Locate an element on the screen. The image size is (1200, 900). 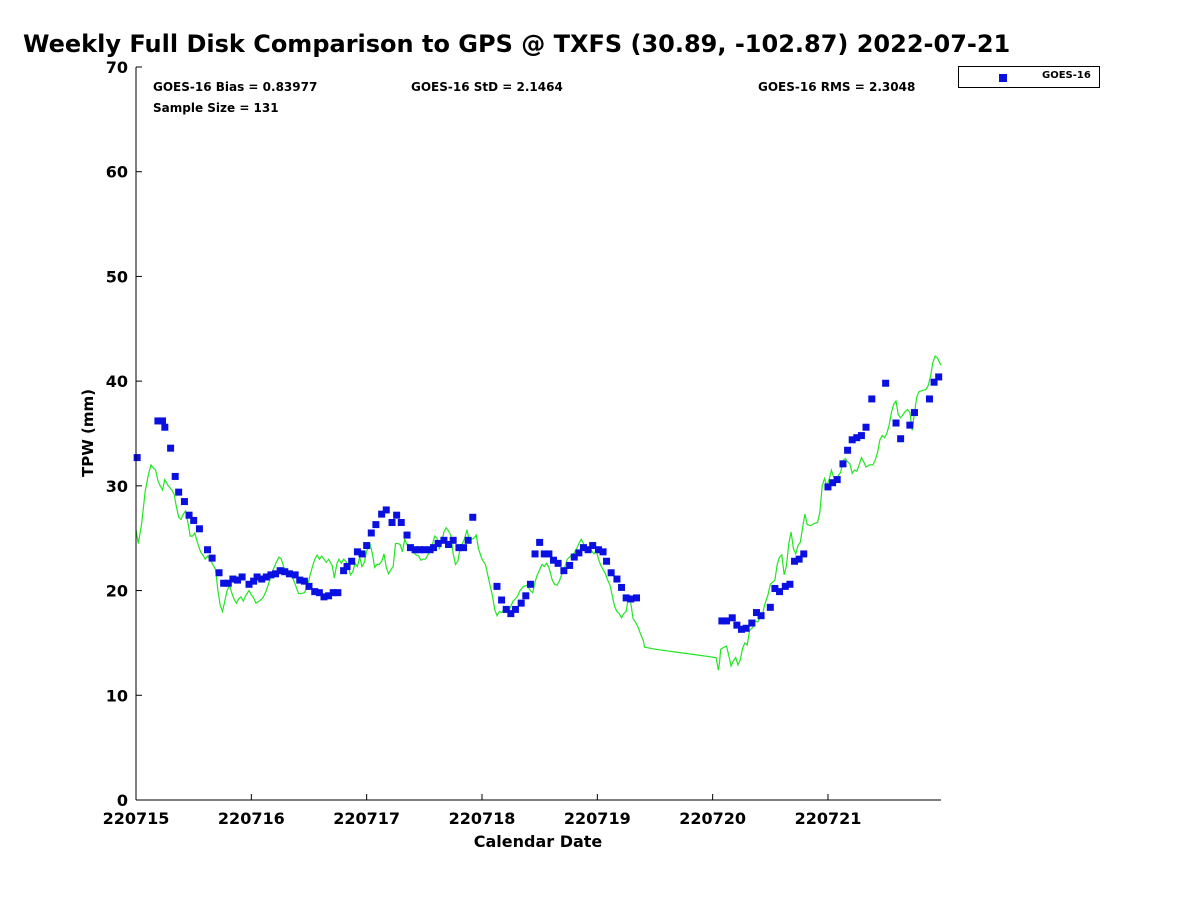
y-tick-label: 70 is located at coordinates (117, 67).